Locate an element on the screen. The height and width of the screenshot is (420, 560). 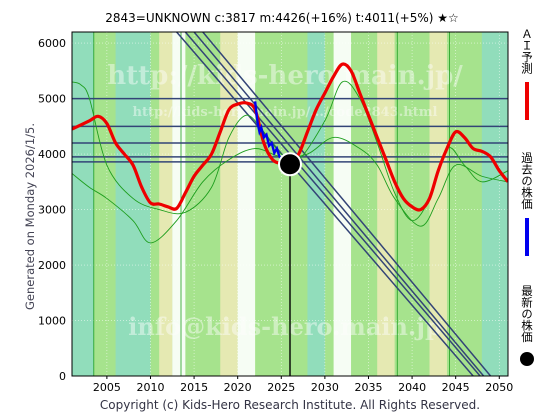
x-tick-label: 2025 is located at coordinates (281, 387).